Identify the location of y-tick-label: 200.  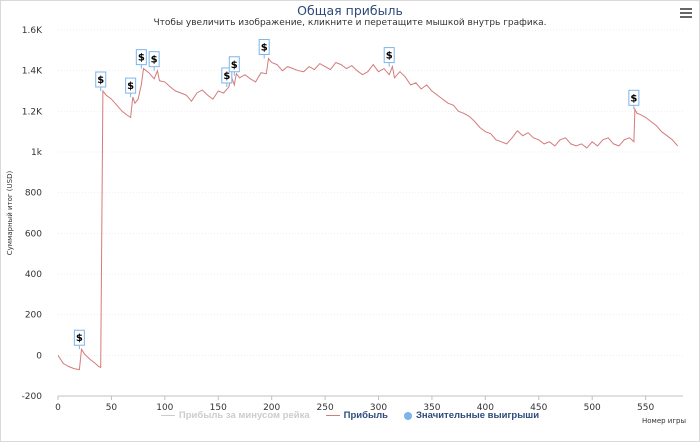
(33, 316).